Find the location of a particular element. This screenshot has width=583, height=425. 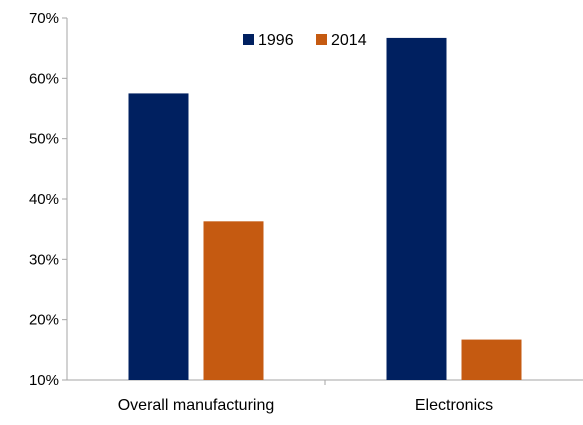

legend-label-2014: 2014 is located at coordinates (349, 40).